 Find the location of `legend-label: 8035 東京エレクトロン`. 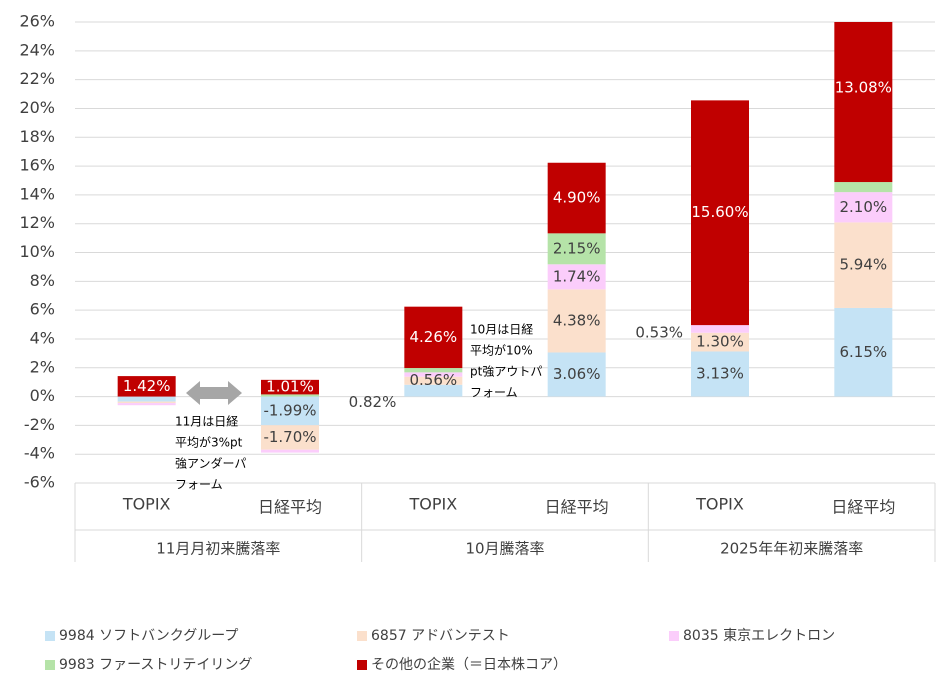

legend-label: 8035 東京エレクトロン is located at coordinates (759, 636).